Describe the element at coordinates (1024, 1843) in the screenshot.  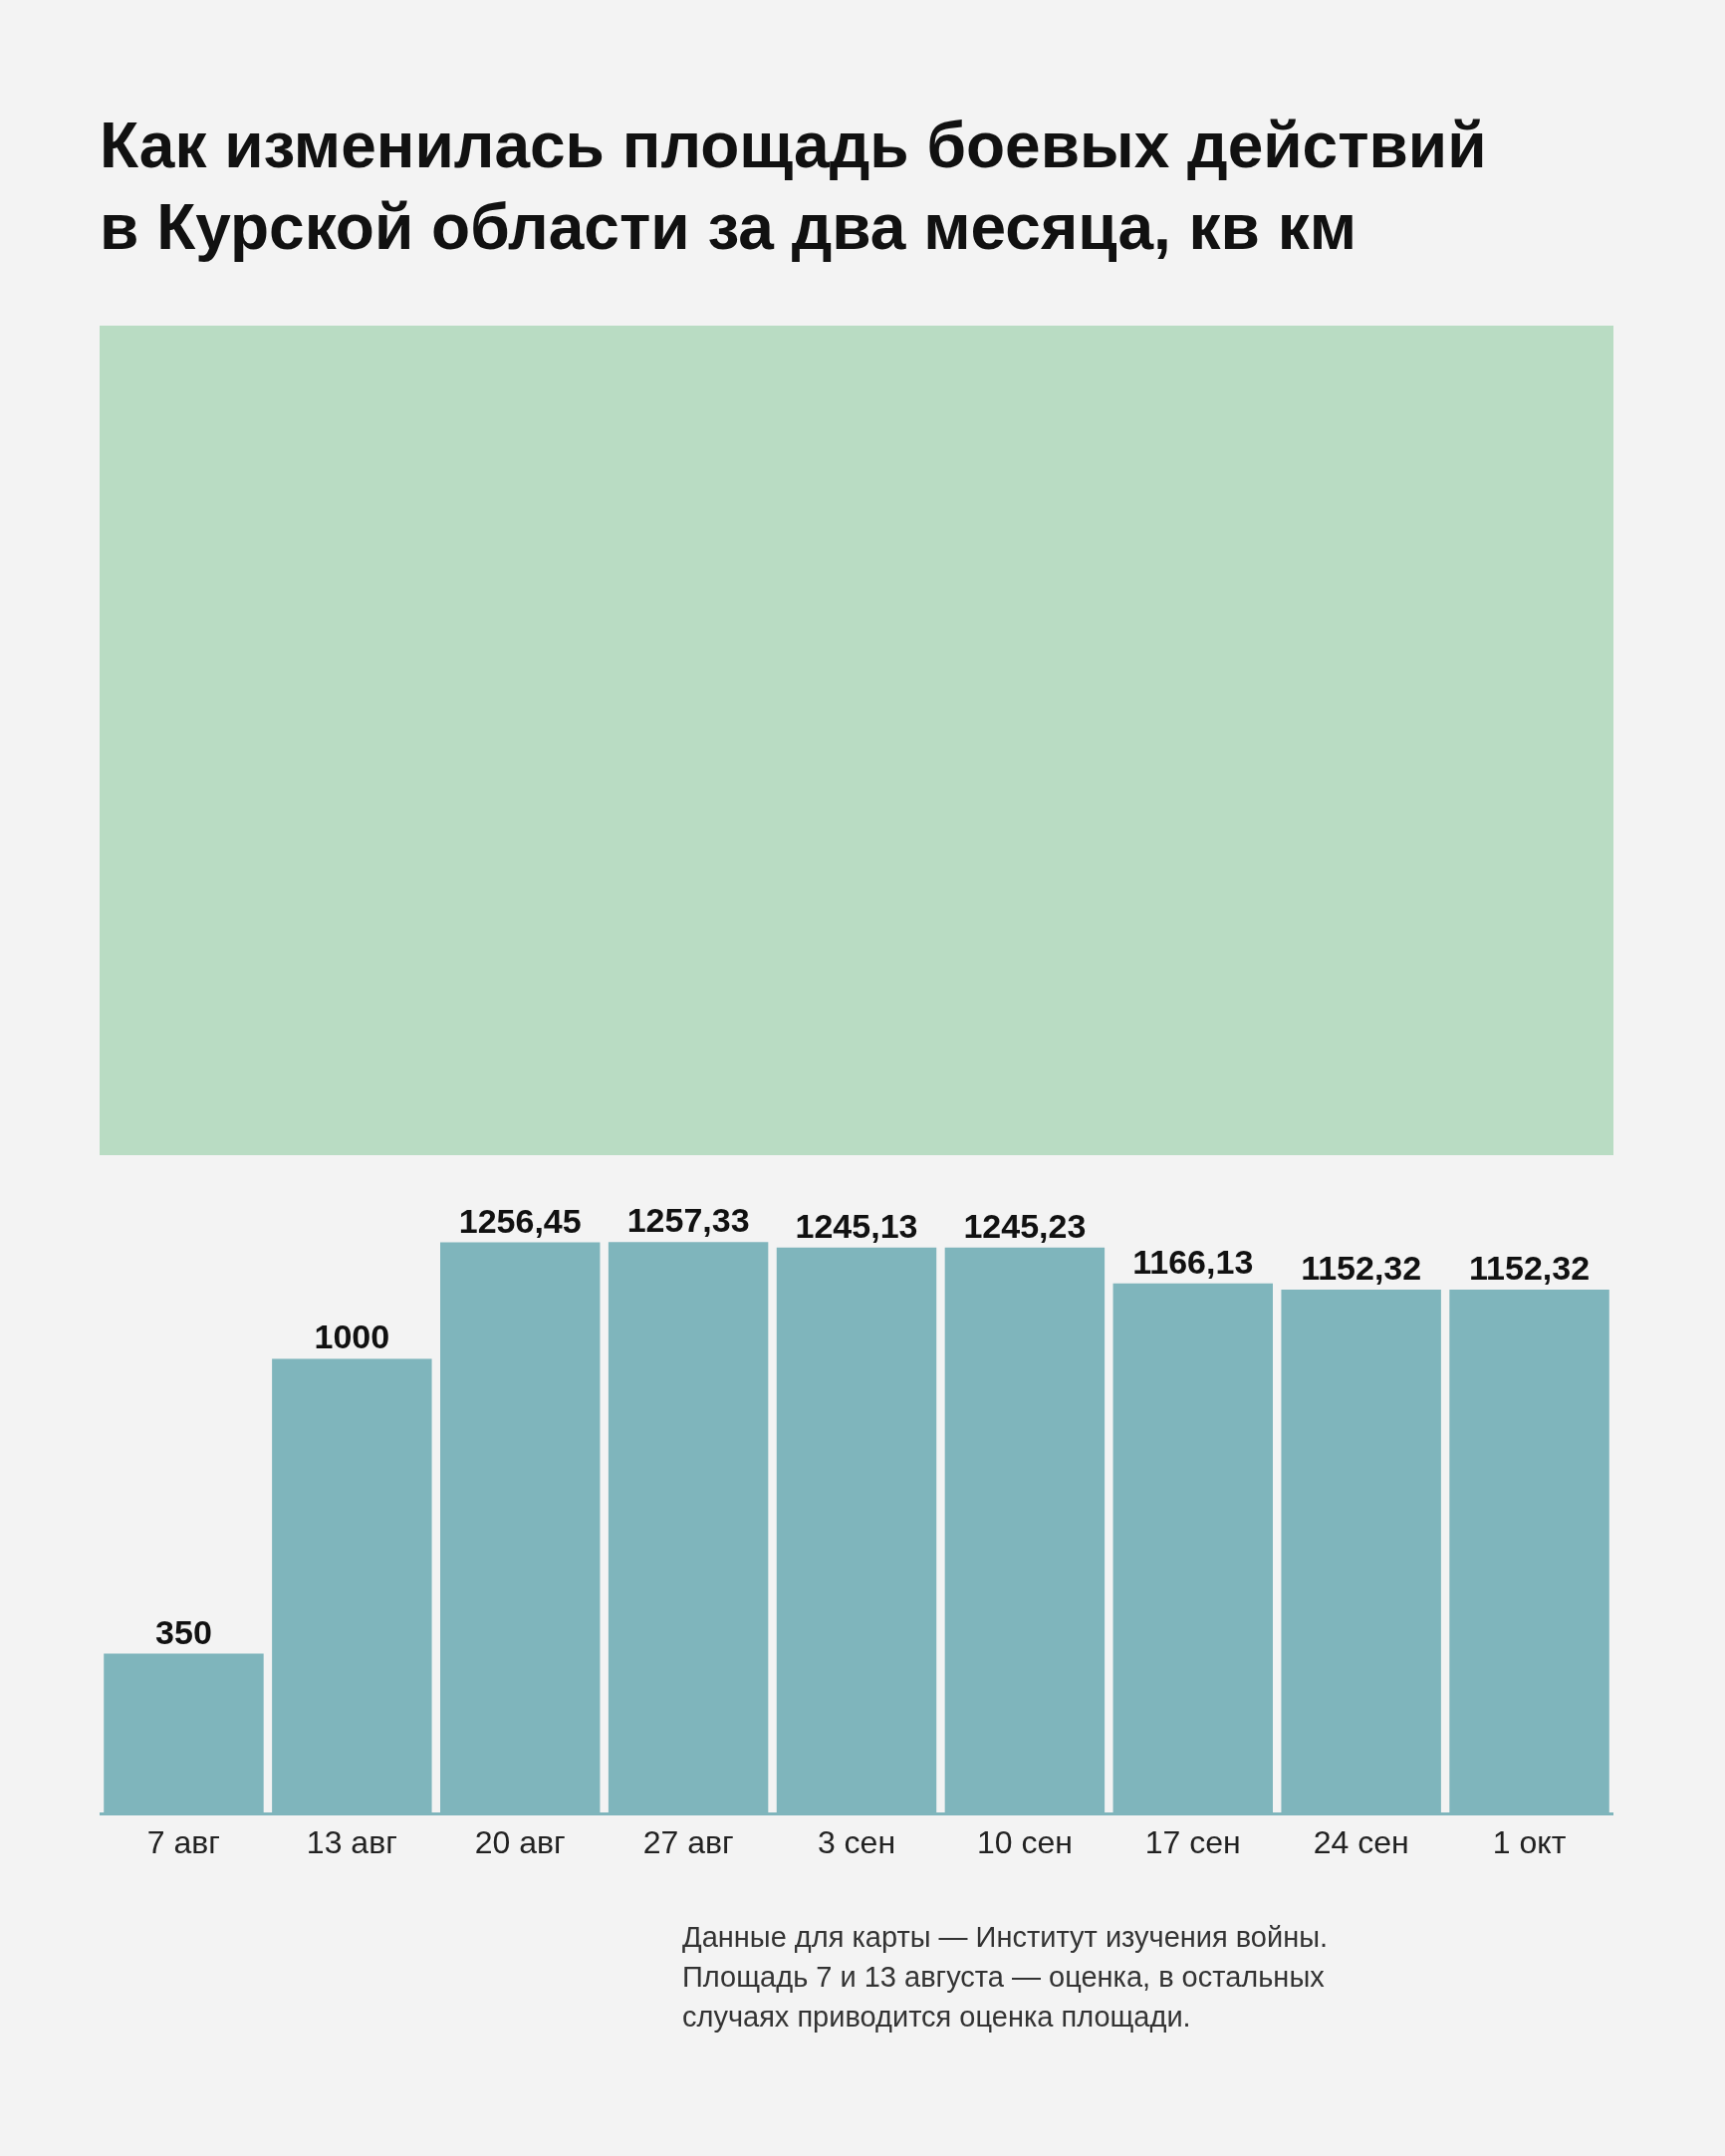
I see `x-tick-label: 10 сен` at that location.